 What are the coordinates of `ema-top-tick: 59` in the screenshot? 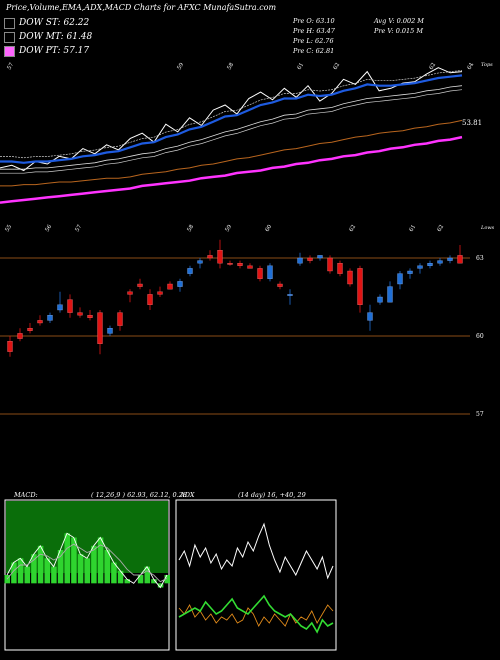 It's located at (181, 66).